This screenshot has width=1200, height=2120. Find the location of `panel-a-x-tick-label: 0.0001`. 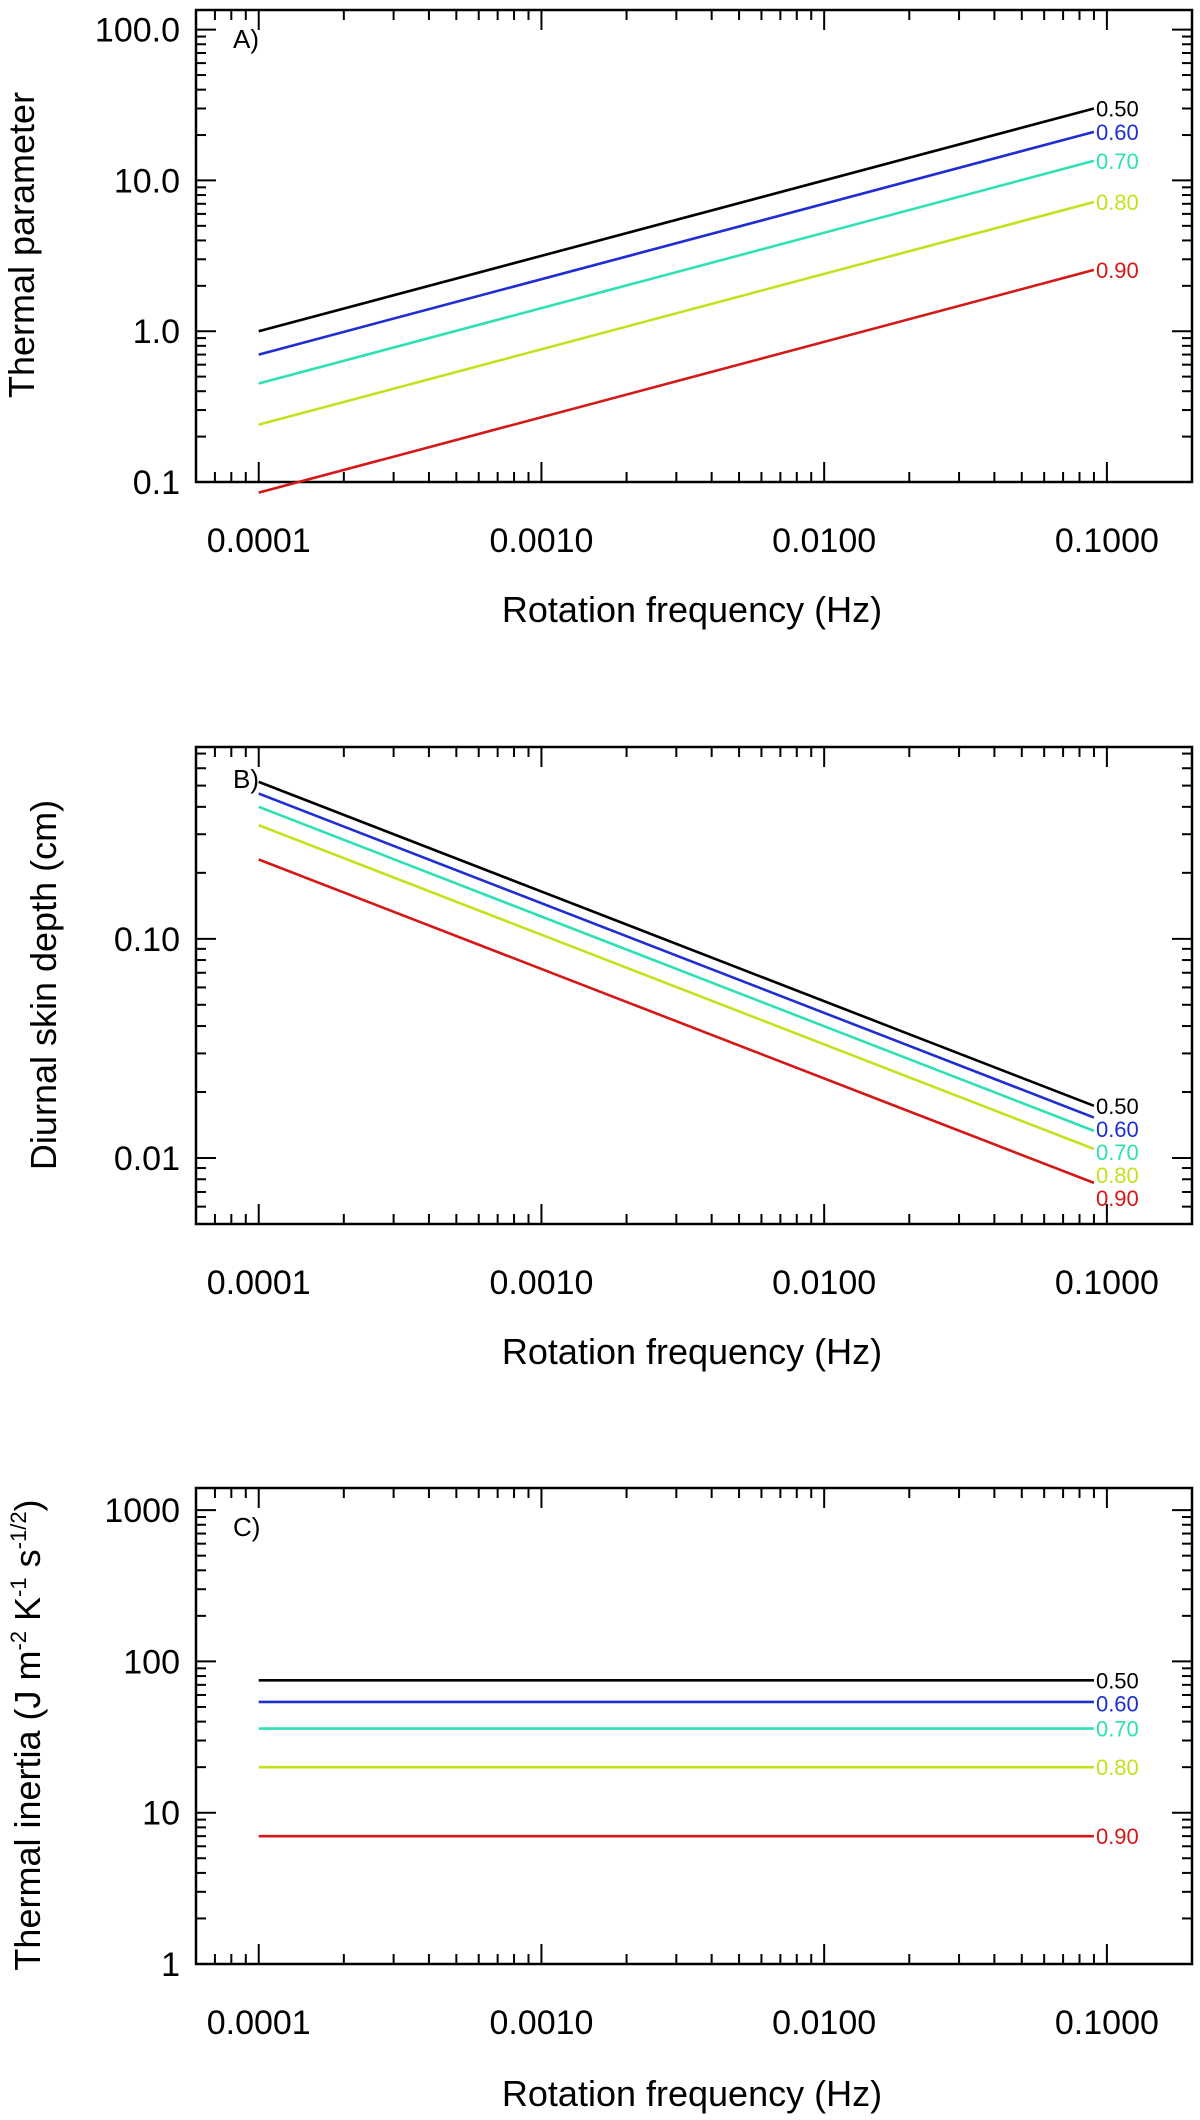

panel-a-x-tick-label: 0.0001 is located at coordinates (259, 541).